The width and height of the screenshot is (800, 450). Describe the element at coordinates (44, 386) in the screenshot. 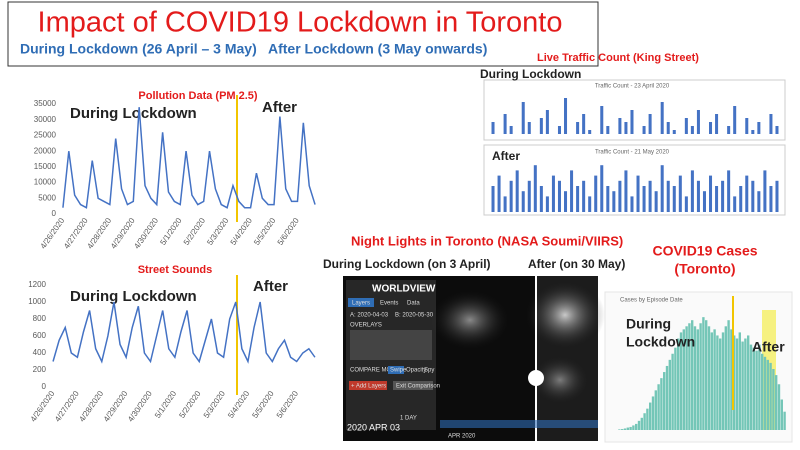

I see `y-tick-label: 0` at that location.